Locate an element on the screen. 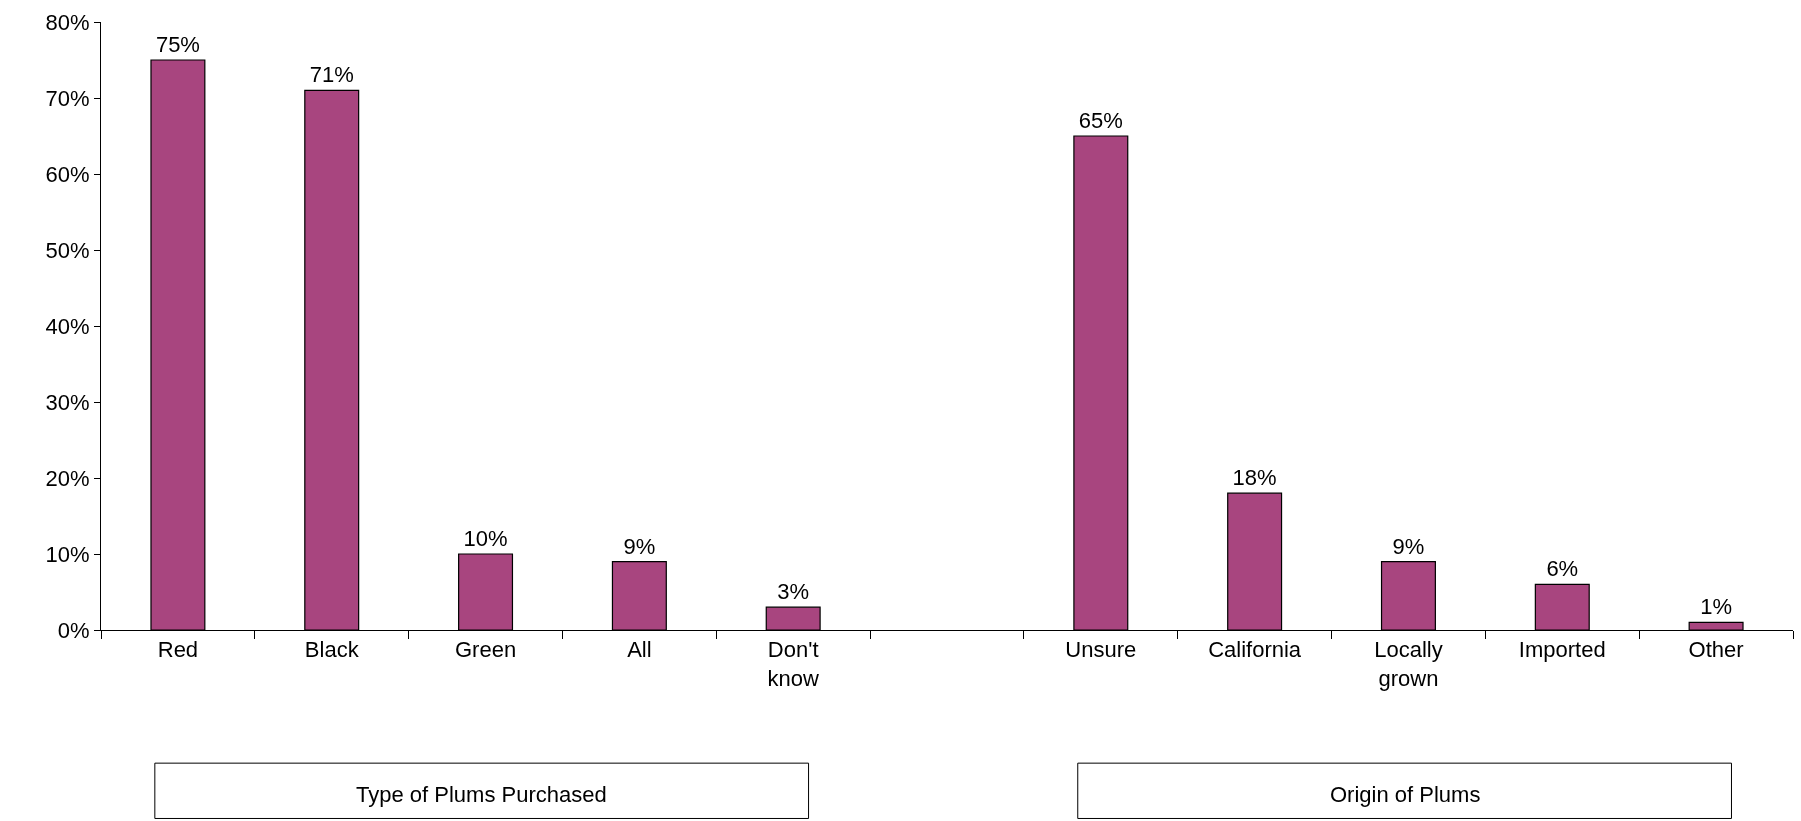 This screenshot has width=1801, height=821. y-tick-label: 70% is located at coordinates (67, 98).